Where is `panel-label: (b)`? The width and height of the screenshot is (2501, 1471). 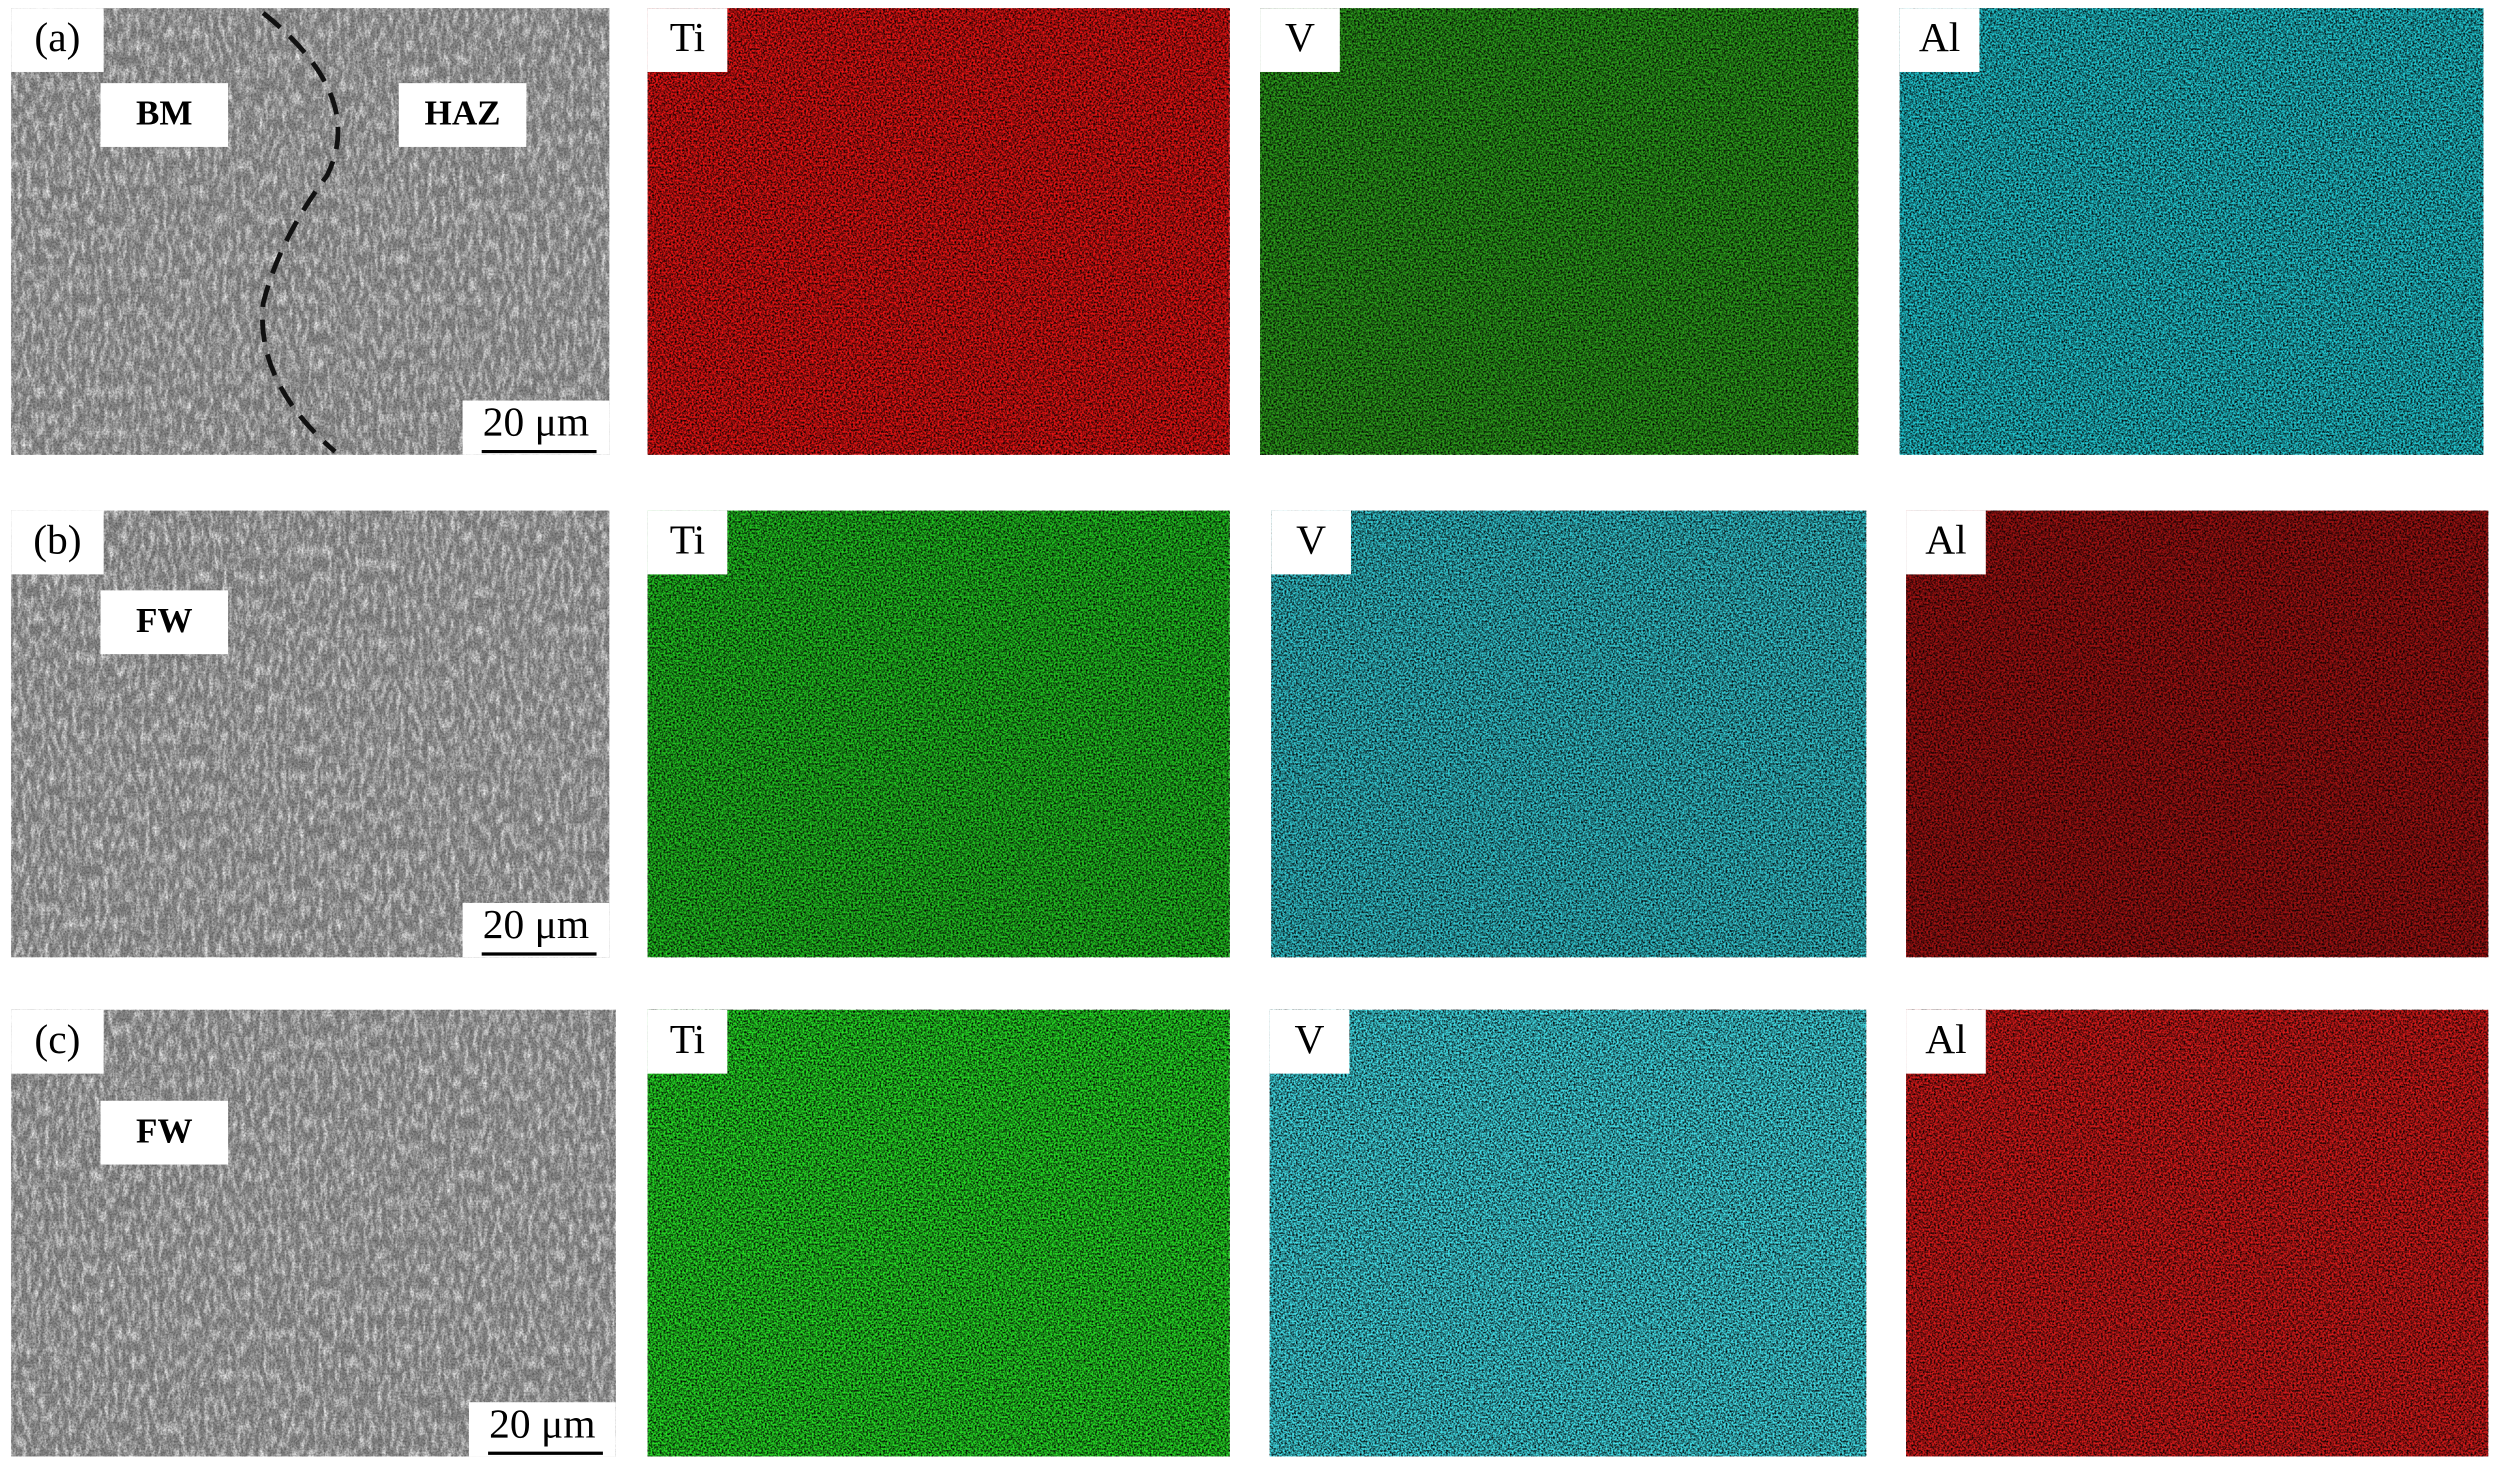
panel-label: (b) is located at coordinates (57, 540).